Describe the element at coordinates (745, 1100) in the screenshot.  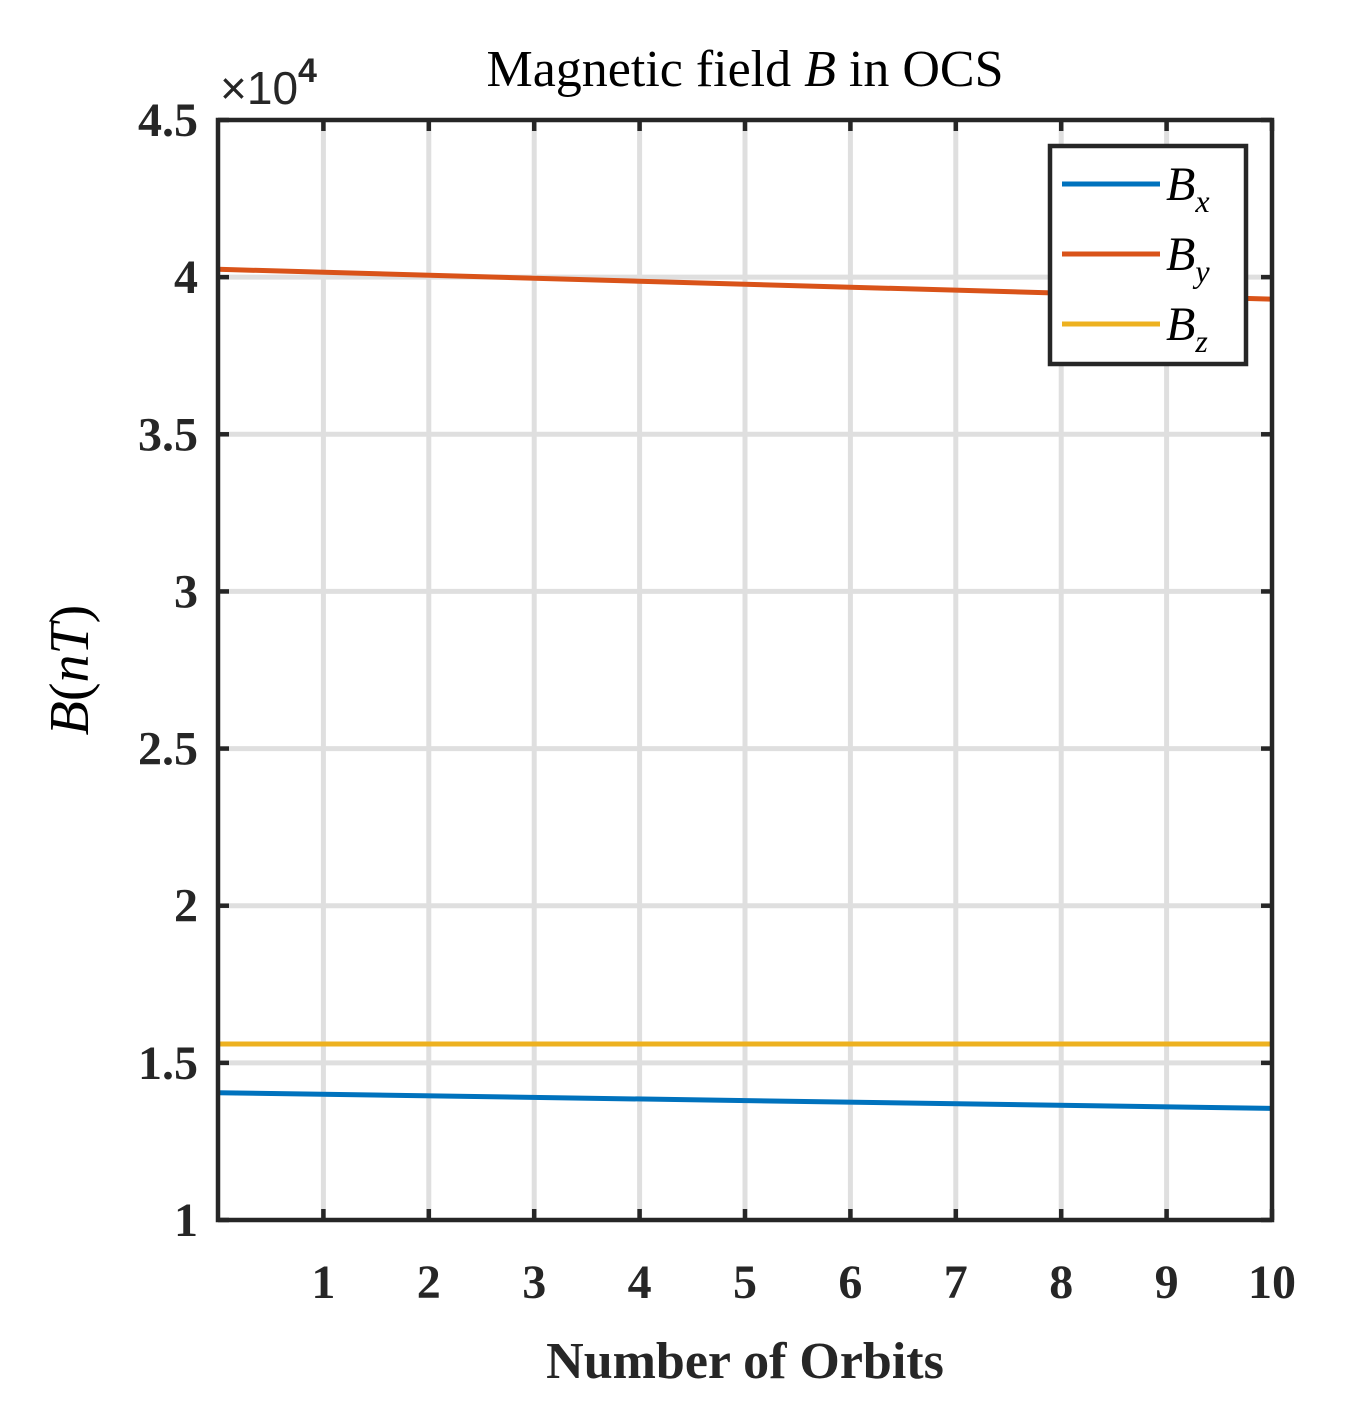
I see `series-line-bx` at that location.